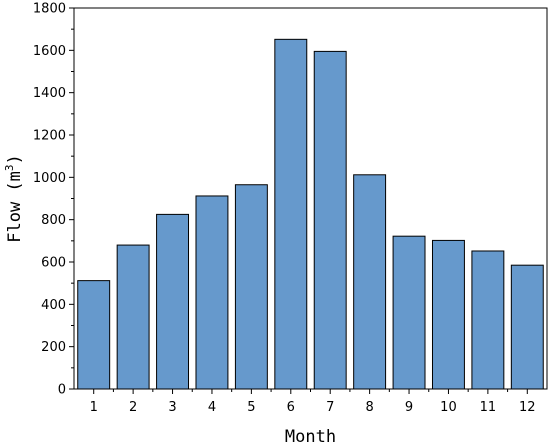 The height and width of the screenshot is (447, 550). What do you see at coordinates (53, 347) in the screenshot?
I see `y-tick-label: 200` at bounding box center [53, 347].